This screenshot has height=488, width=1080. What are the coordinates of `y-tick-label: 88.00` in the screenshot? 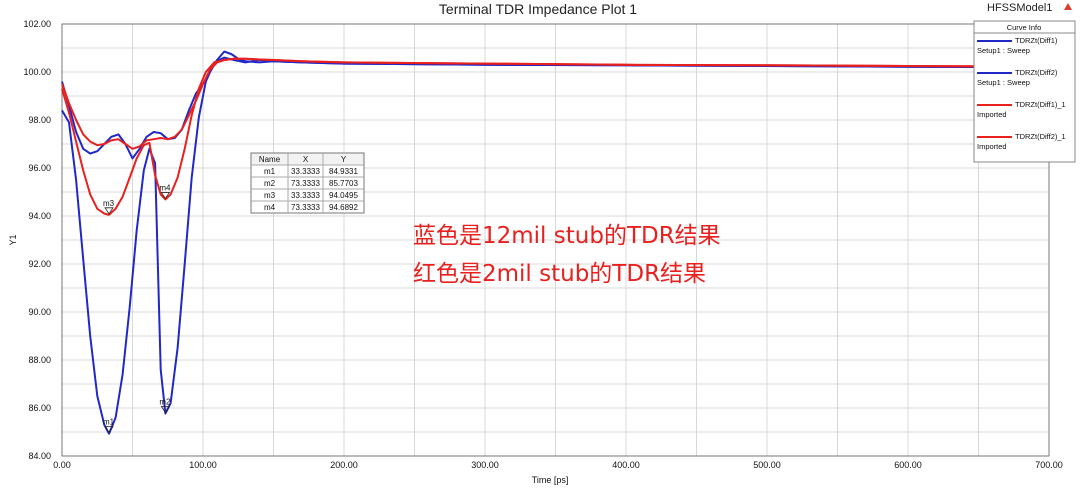 It's located at (39, 360).